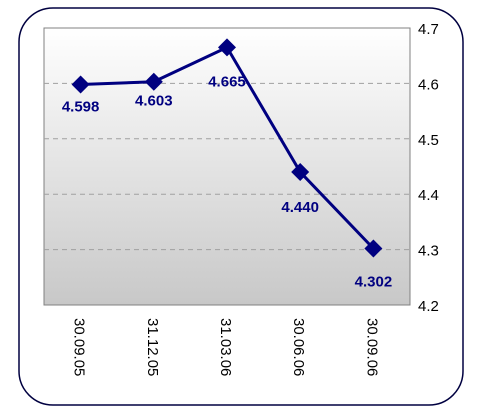 This screenshot has width=477, height=414. What do you see at coordinates (428, 306) in the screenshot?
I see `y-tick-label: 4.2` at bounding box center [428, 306].